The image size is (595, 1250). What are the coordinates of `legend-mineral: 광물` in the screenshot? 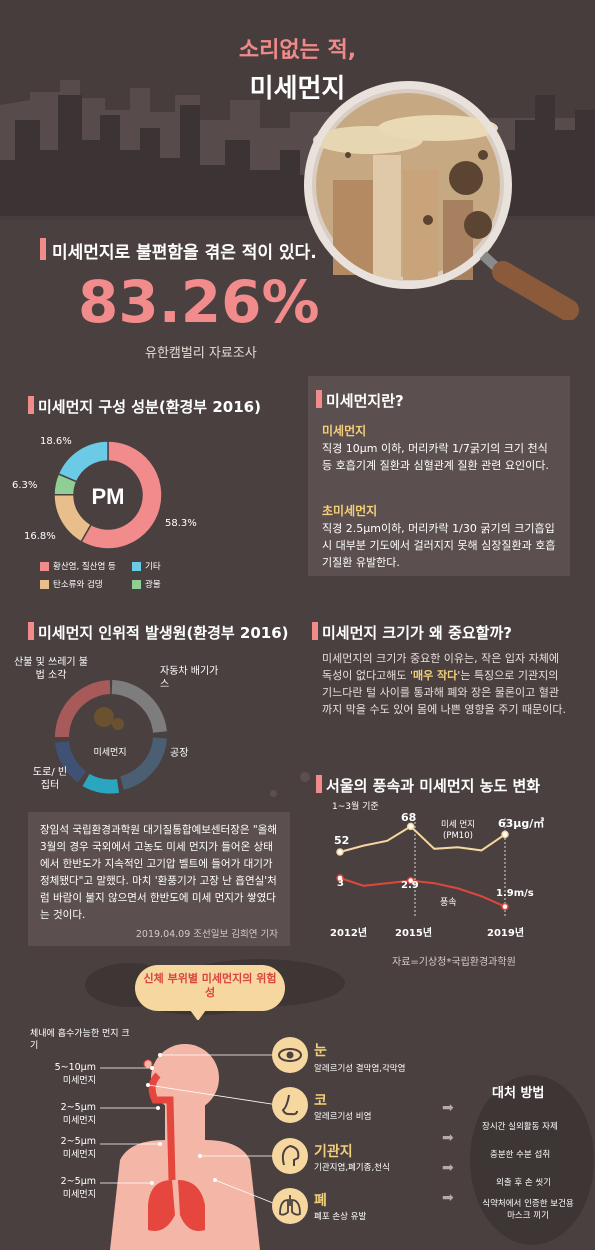 It's located at (153, 585).